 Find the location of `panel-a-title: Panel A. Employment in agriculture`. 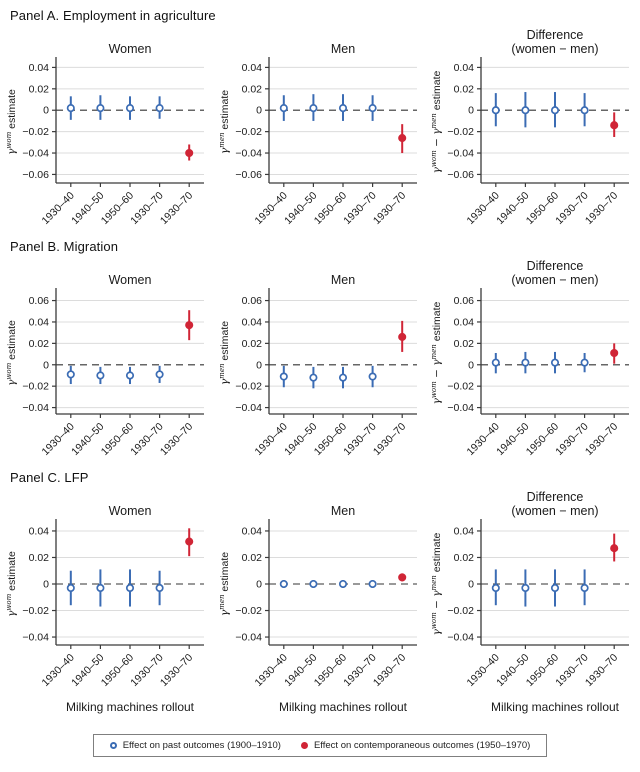

panel-a-title: Panel A. Employment in agriculture is located at coordinates (113, 15).